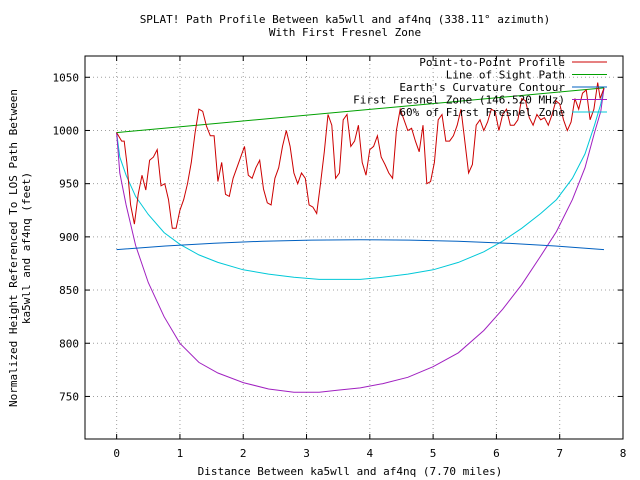 The height and width of the screenshot is (480, 640). Describe the element at coordinates (492, 62) in the screenshot. I see `legend-label: Point-to-Point Profile` at that location.